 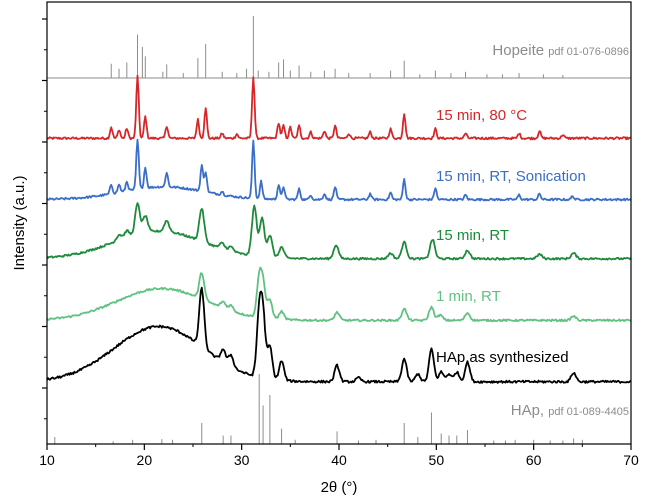 I want to click on x-tick-label: 60, so click(x=534, y=460).